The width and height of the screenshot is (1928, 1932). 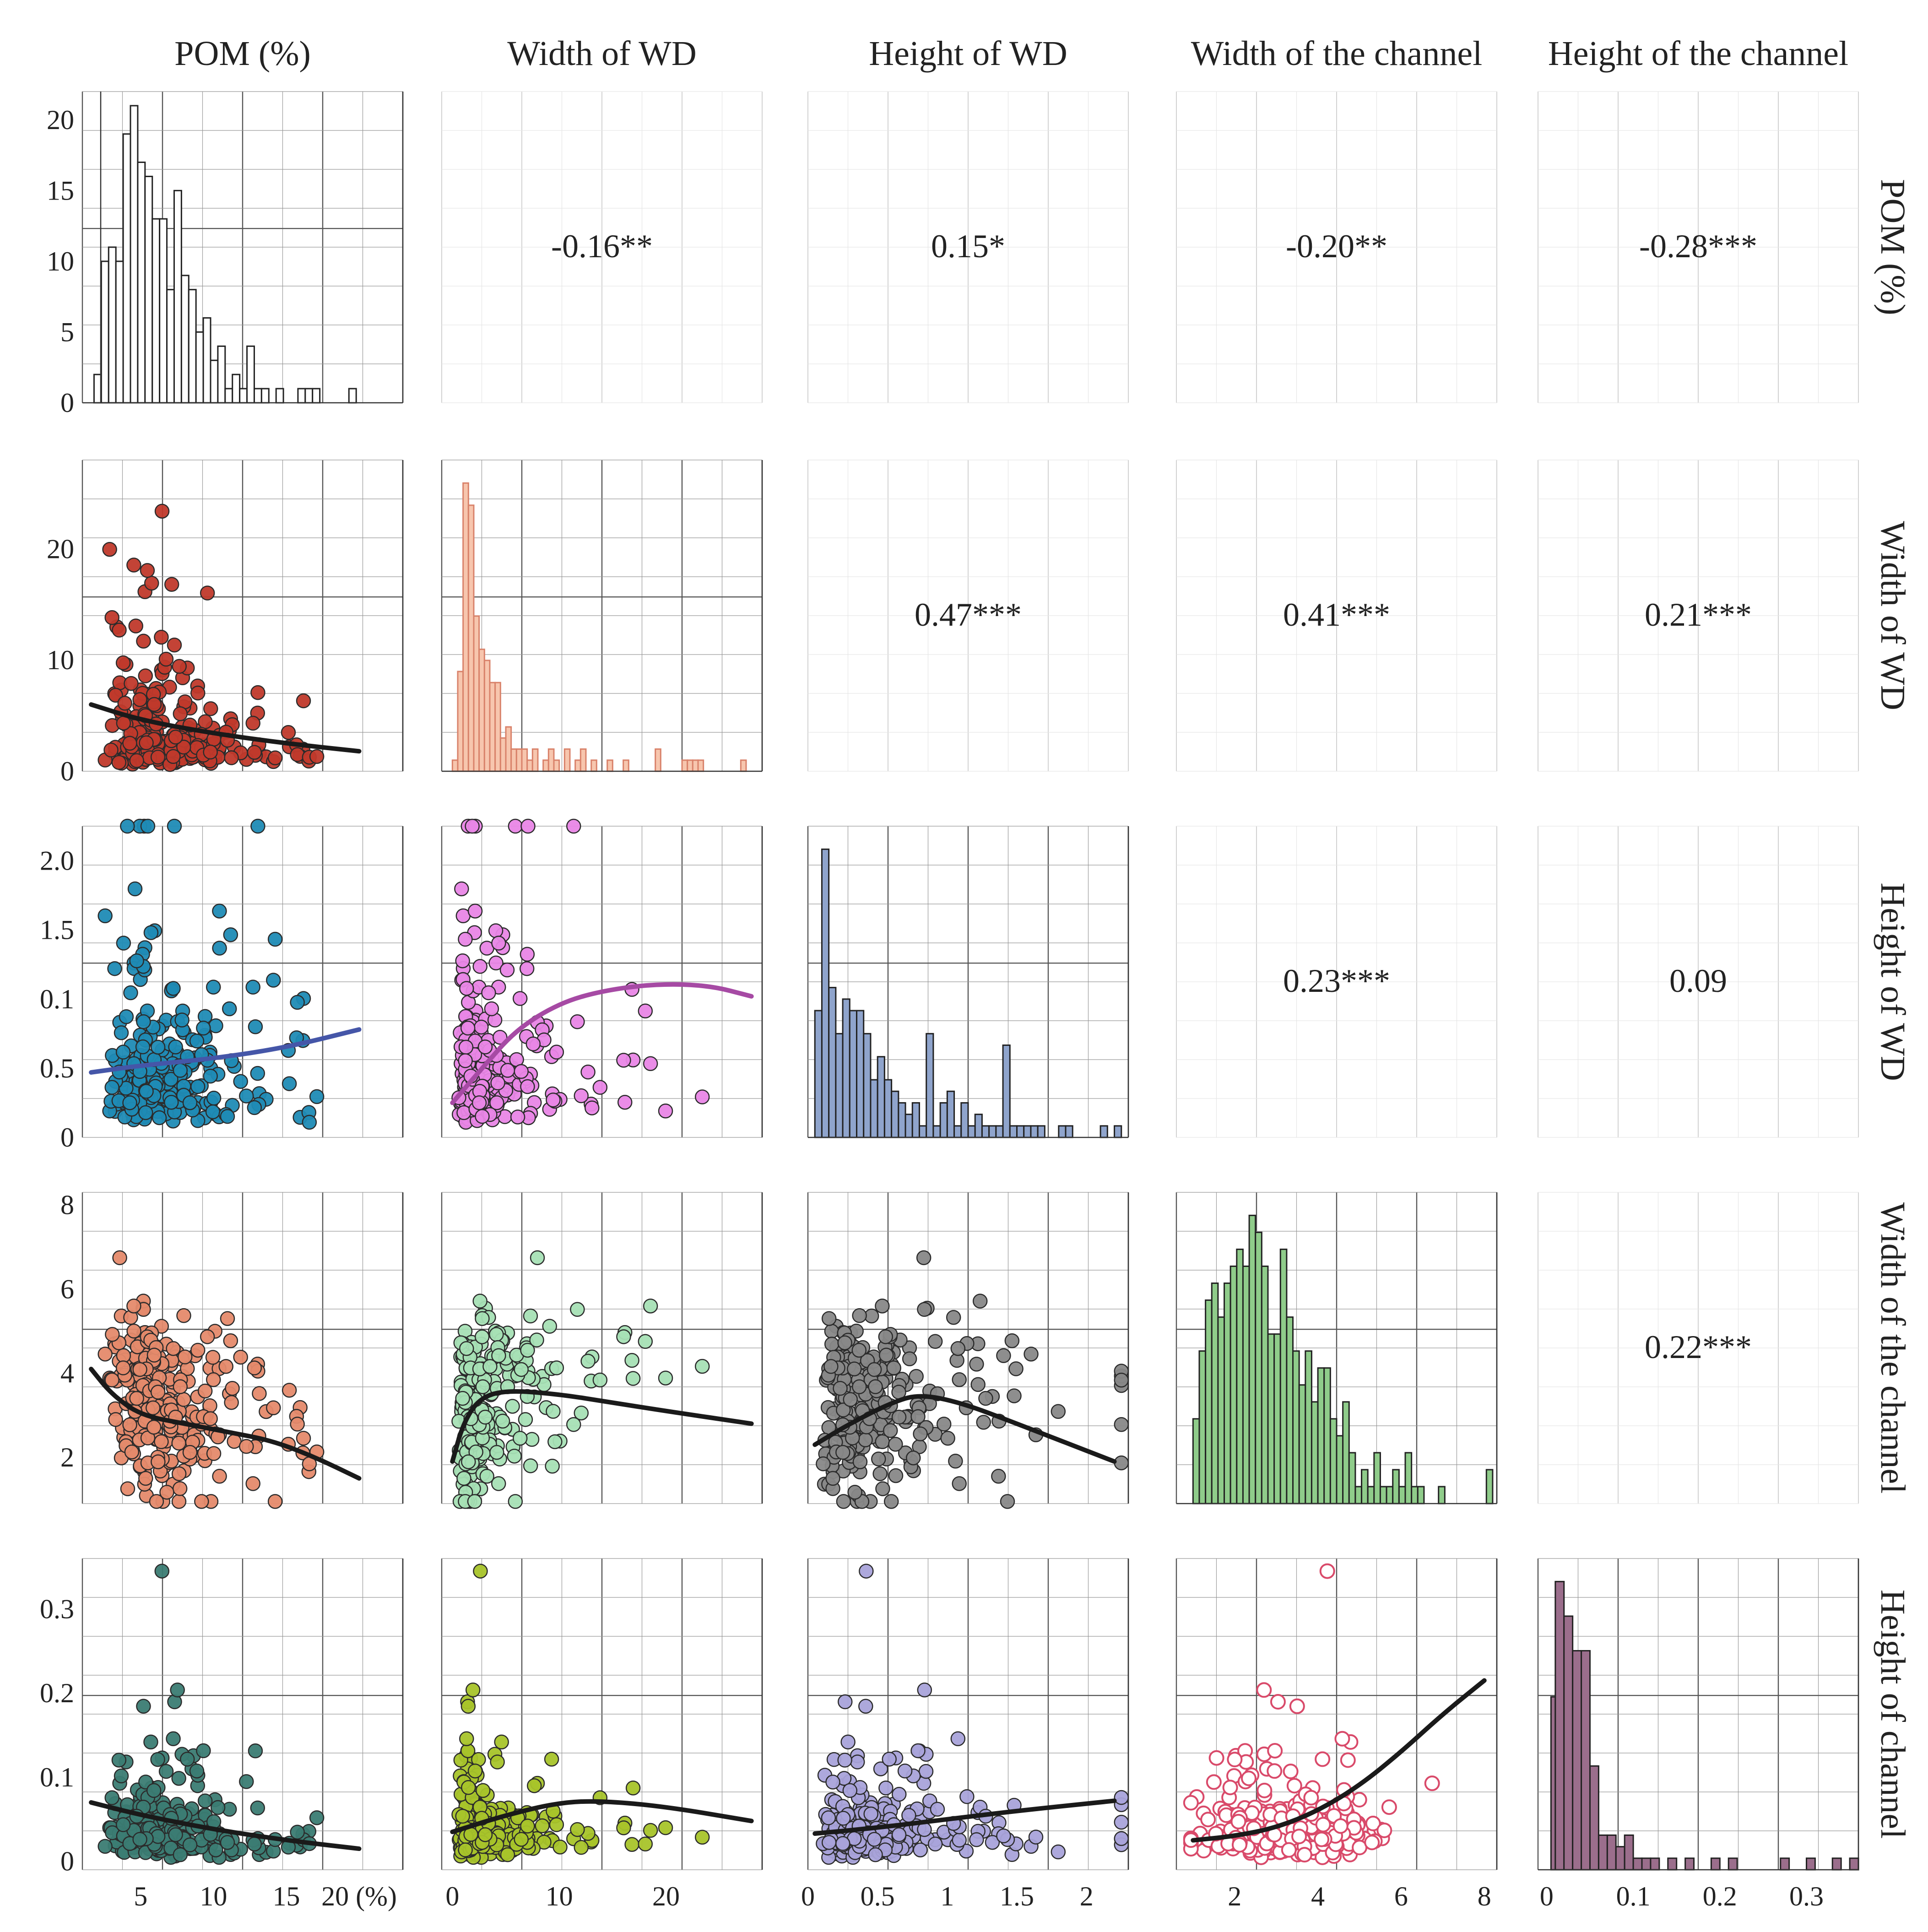 What do you see at coordinates (968, 246) in the screenshot?
I see `correlation-label: 0.15*` at bounding box center [968, 246].